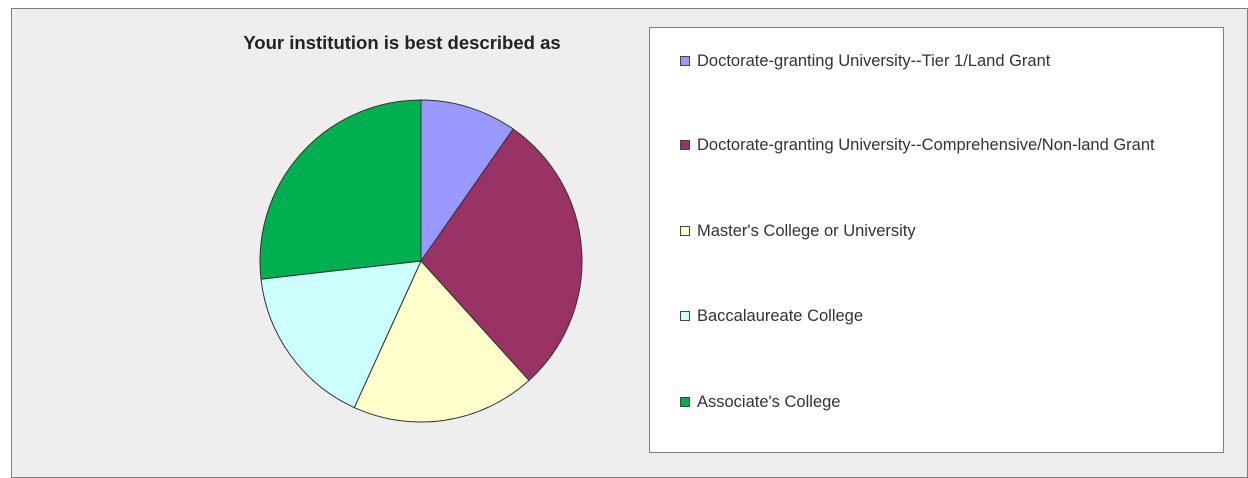 This screenshot has height=478, width=1248. What do you see at coordinates (780, 316) in the screenshot?
I see `legend-label: Baccalaureate College` at bounding box center [780, 316].